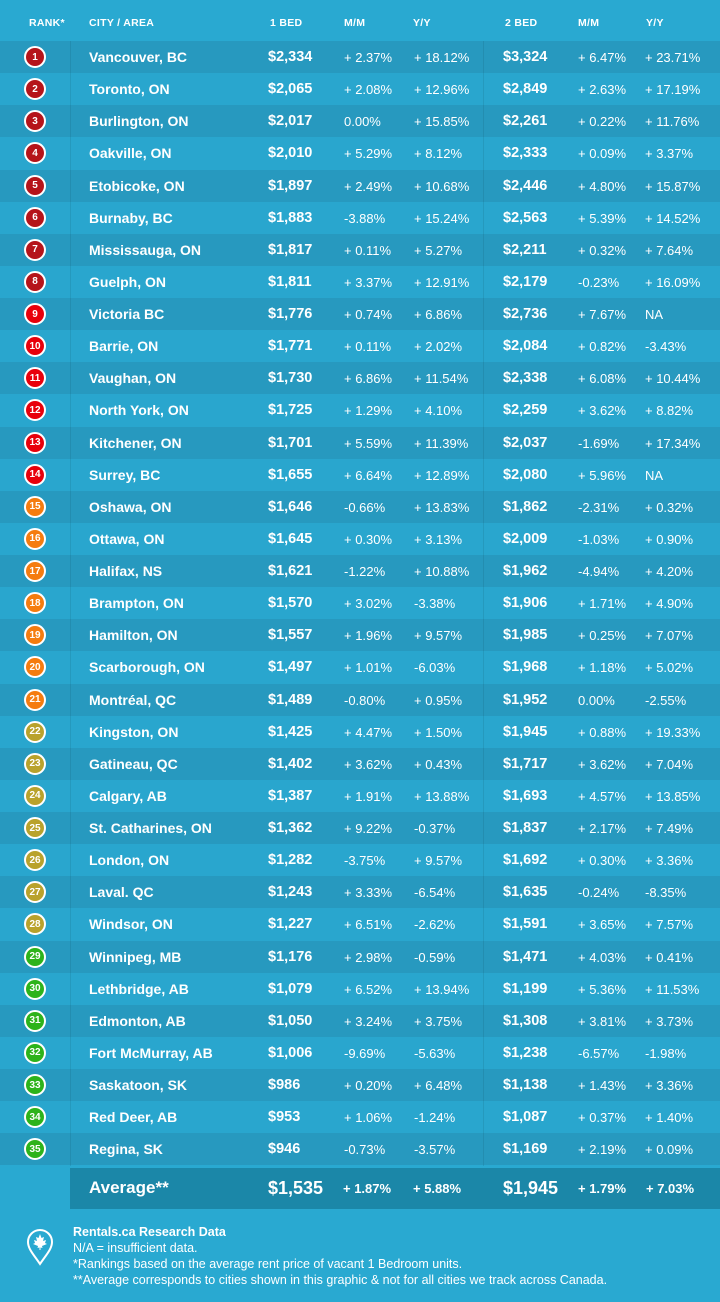 Image resolution: width=720 pixels, height=1302 pixels. I want to click on cell-city: Vancouver, BC, so click(138, 57).